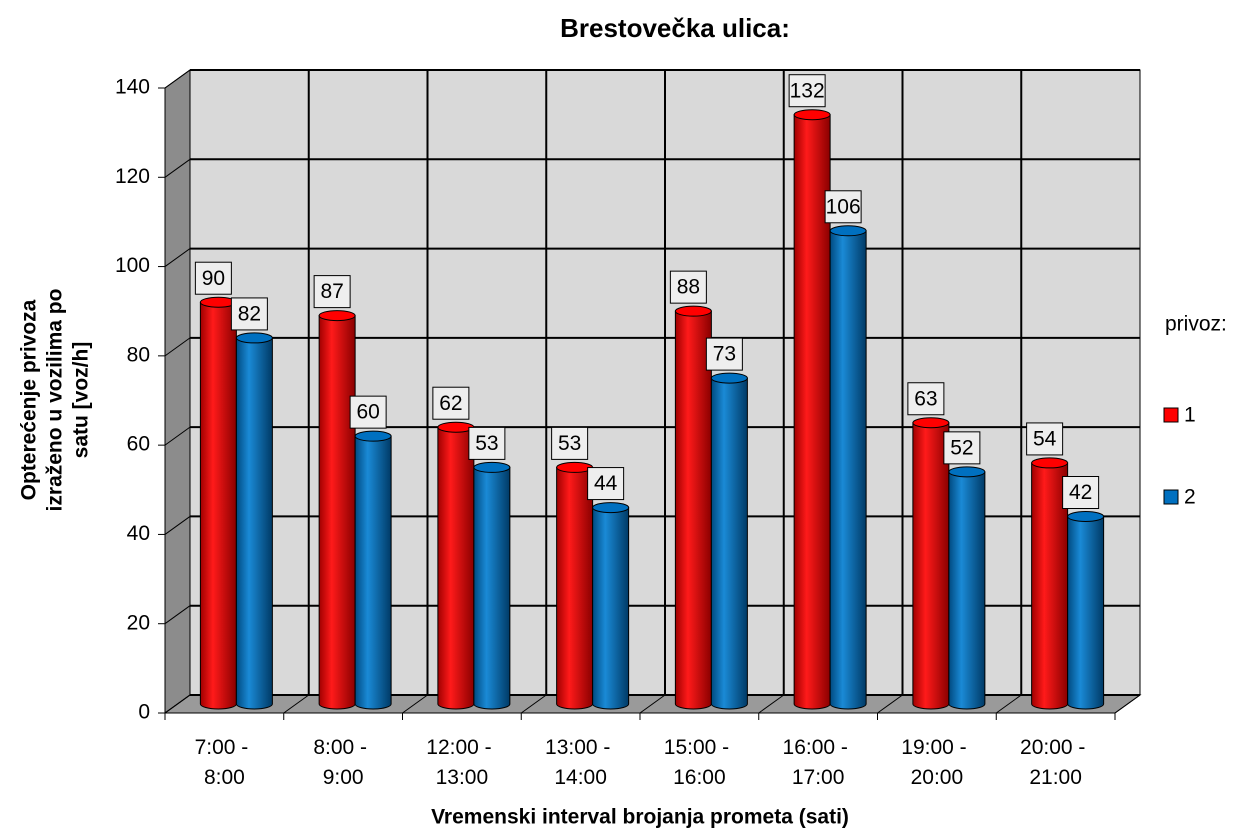  Describe the element at coordinates (138, 444) in the screenshot. I see `y-tick-label: 60` at that location.